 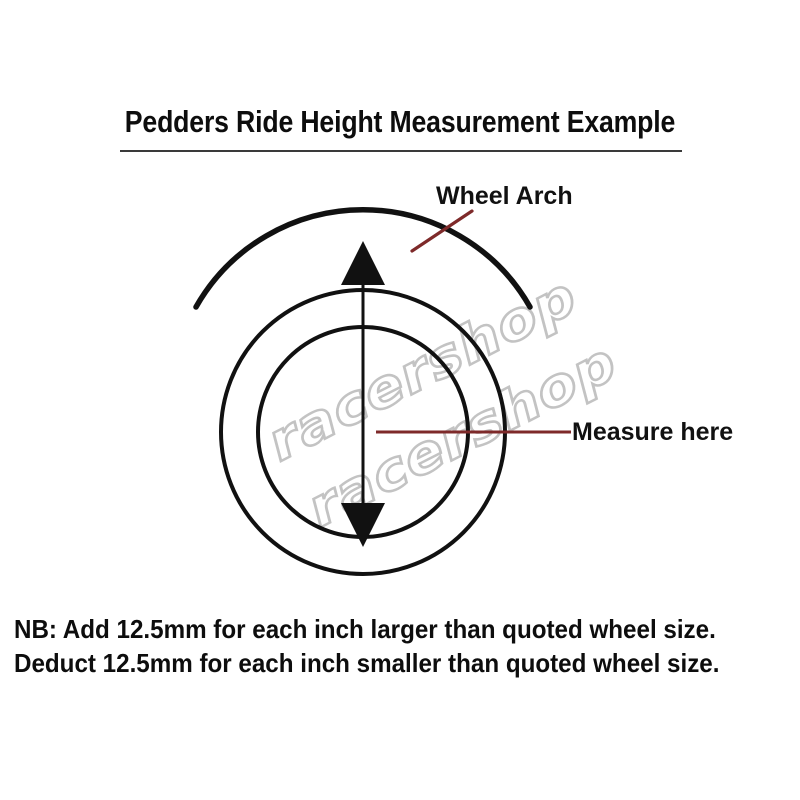 What do you see at coordinates (363, 263) in the screenshot?
I see `measurement-arrow-head-up` at bounding box center [363, 263].